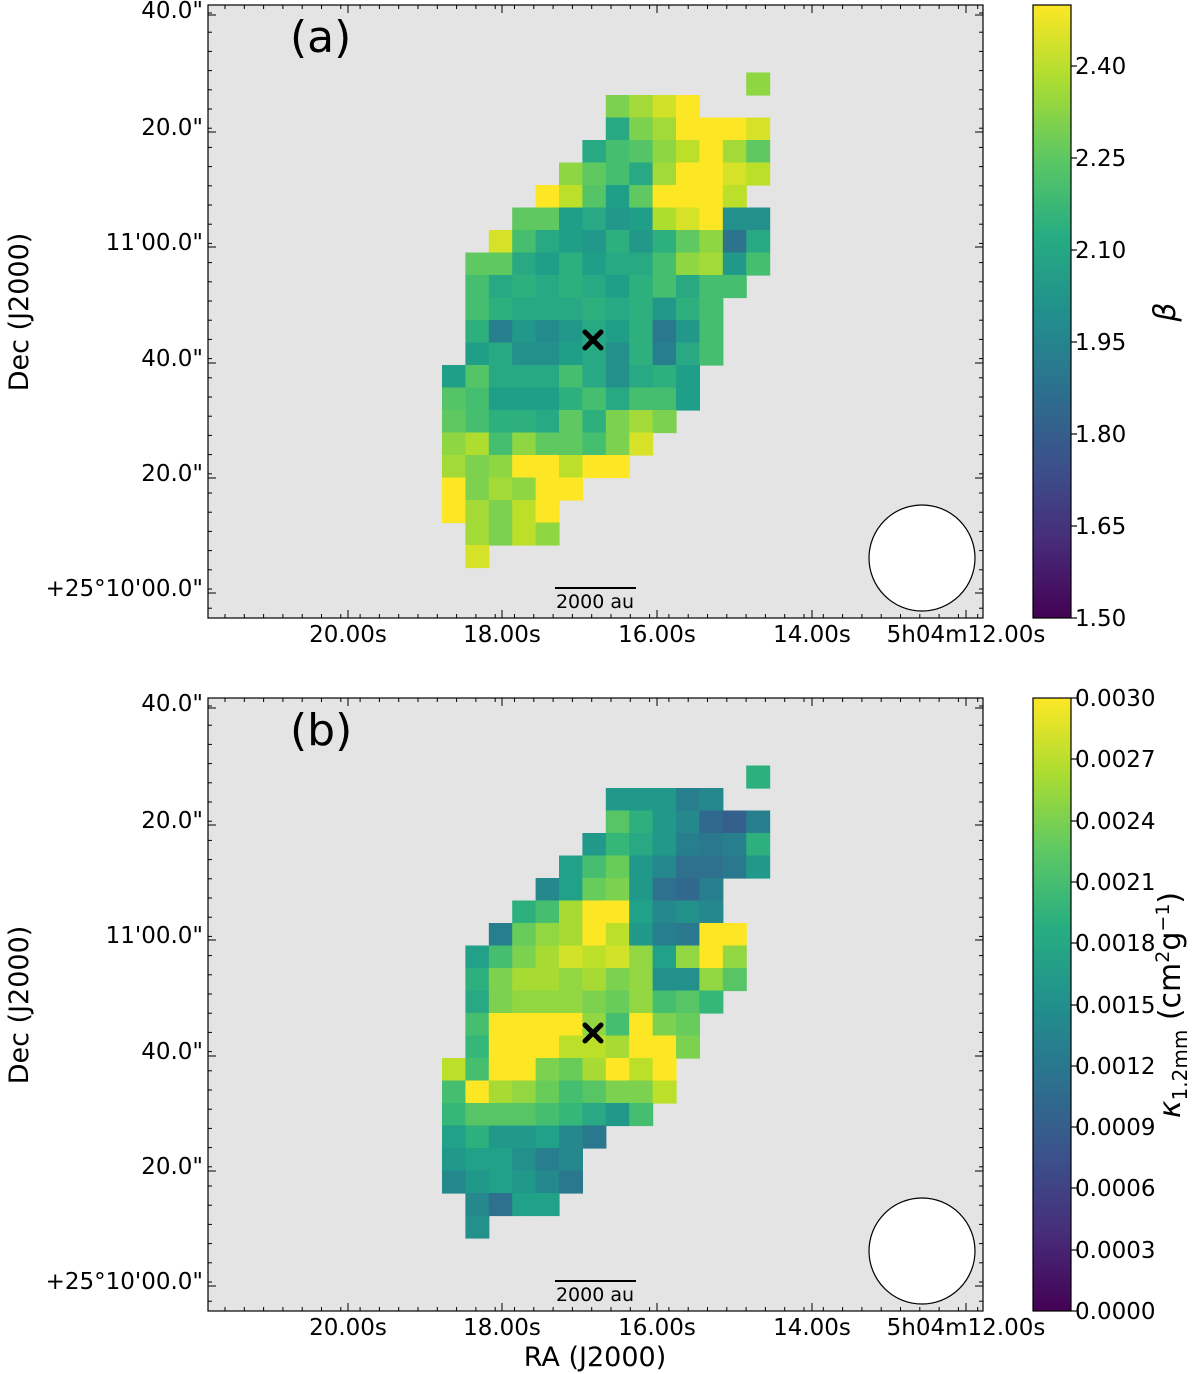 This screenshot has width=1200, height=1374. Describe the element at coordinates (1172, 1005) in the screenshot. I see `panel-b-colorbar-title: κ1.2mm (cm2g−1)` at that location.